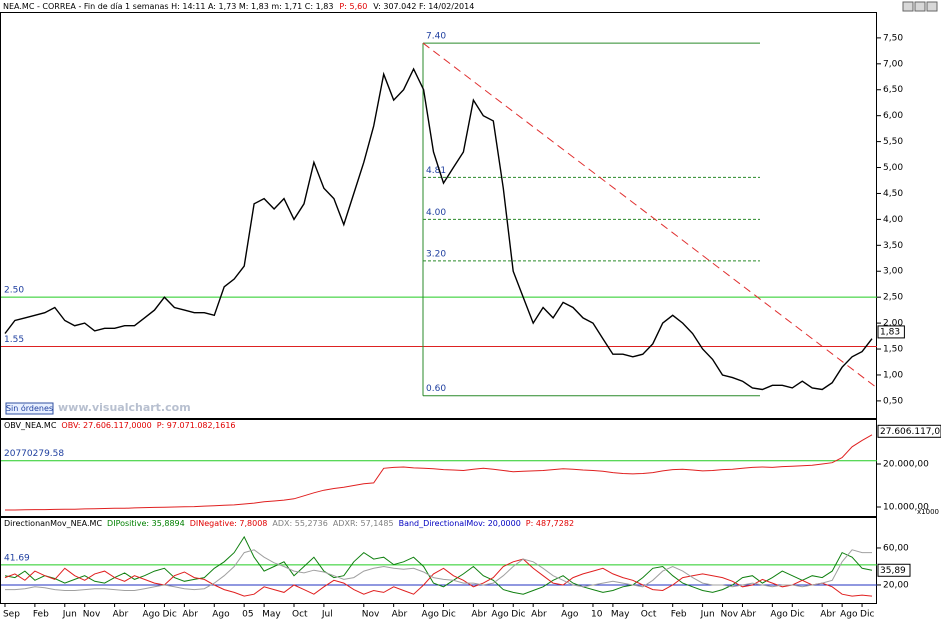 The width and height of the screenshot is (941, 621). What do you see at coordinates (893, 375) in the screenshot?
I see `y-tick-label: 1,00` at bounding box center [893, 375].